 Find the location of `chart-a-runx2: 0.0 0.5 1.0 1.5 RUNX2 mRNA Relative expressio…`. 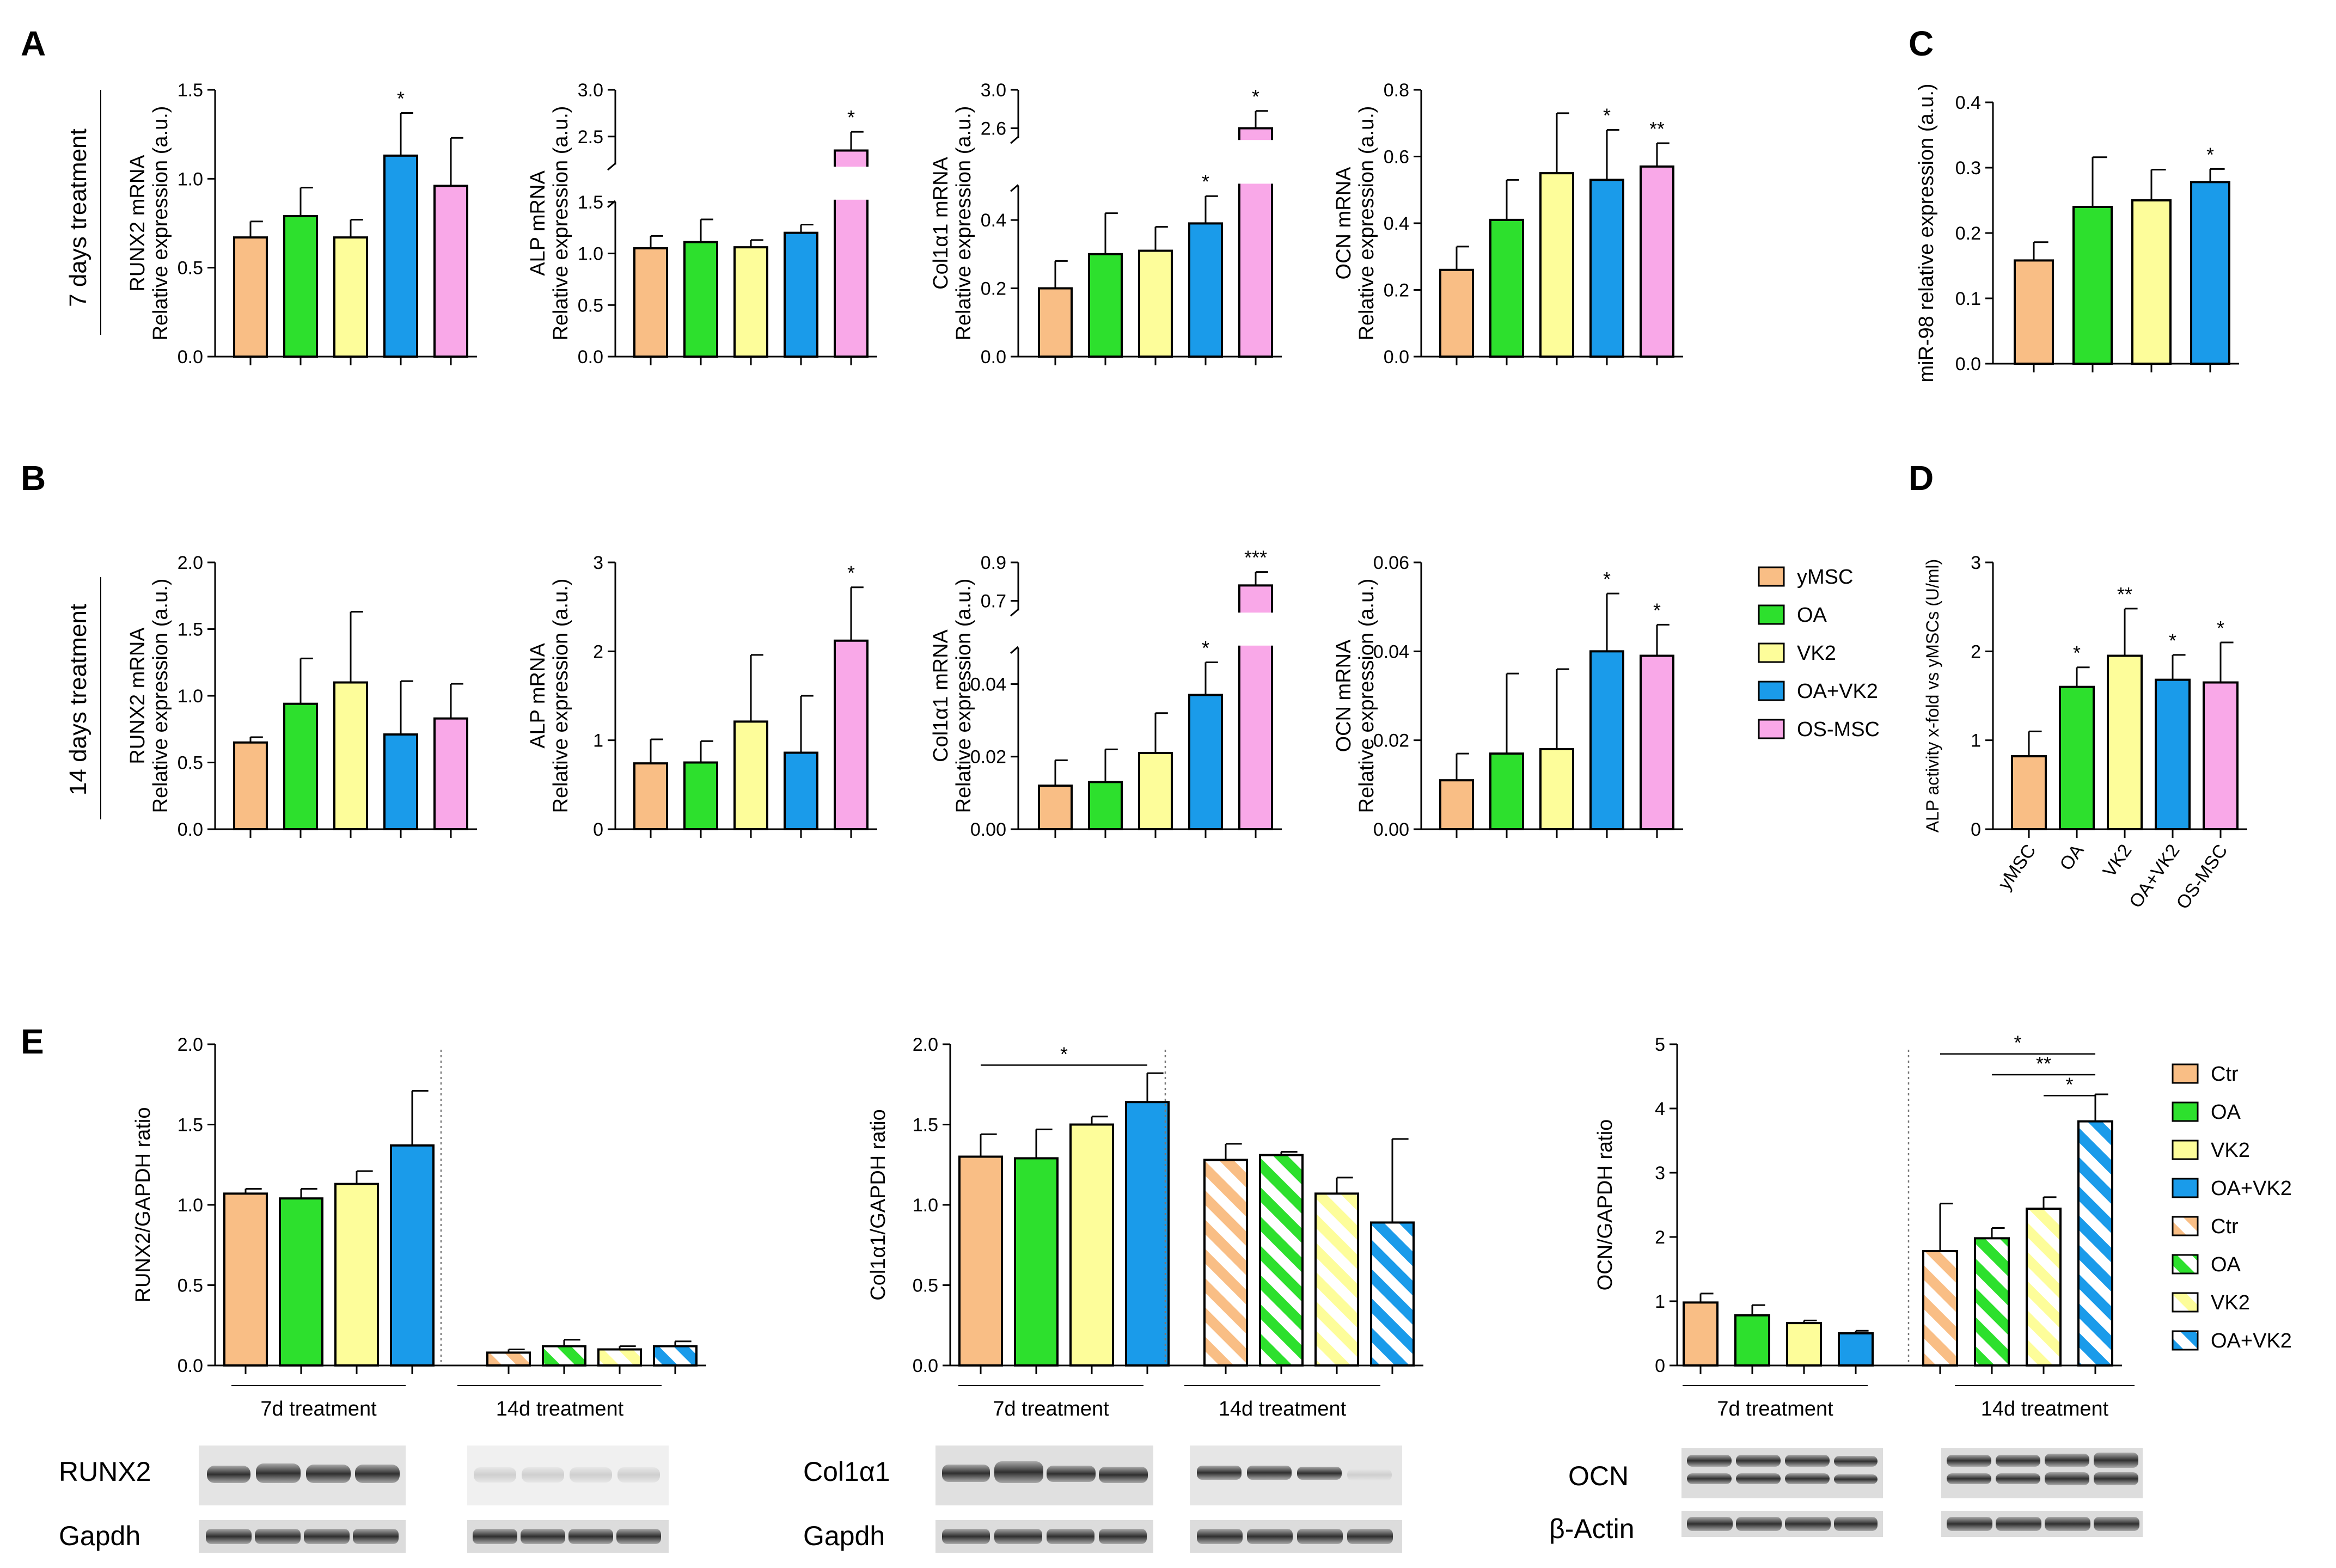

chart-a-runx2: 0.0 0.5 1.0 1.5 RUNX2 mRNA Relative expressio… is located at coordinates (301, 223).